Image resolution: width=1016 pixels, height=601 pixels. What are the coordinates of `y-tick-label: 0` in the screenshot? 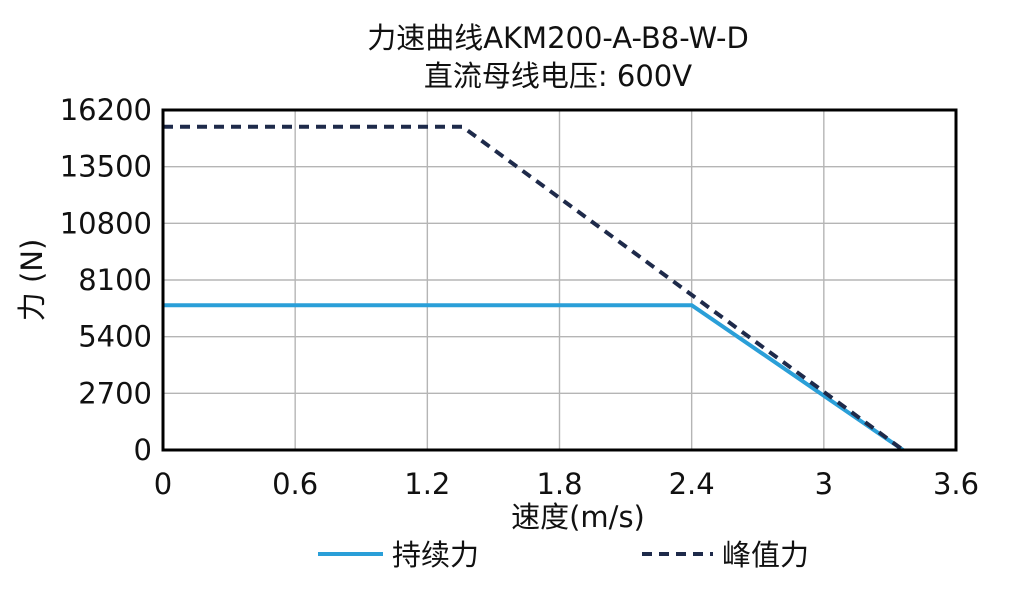 It's located at (143, 450).